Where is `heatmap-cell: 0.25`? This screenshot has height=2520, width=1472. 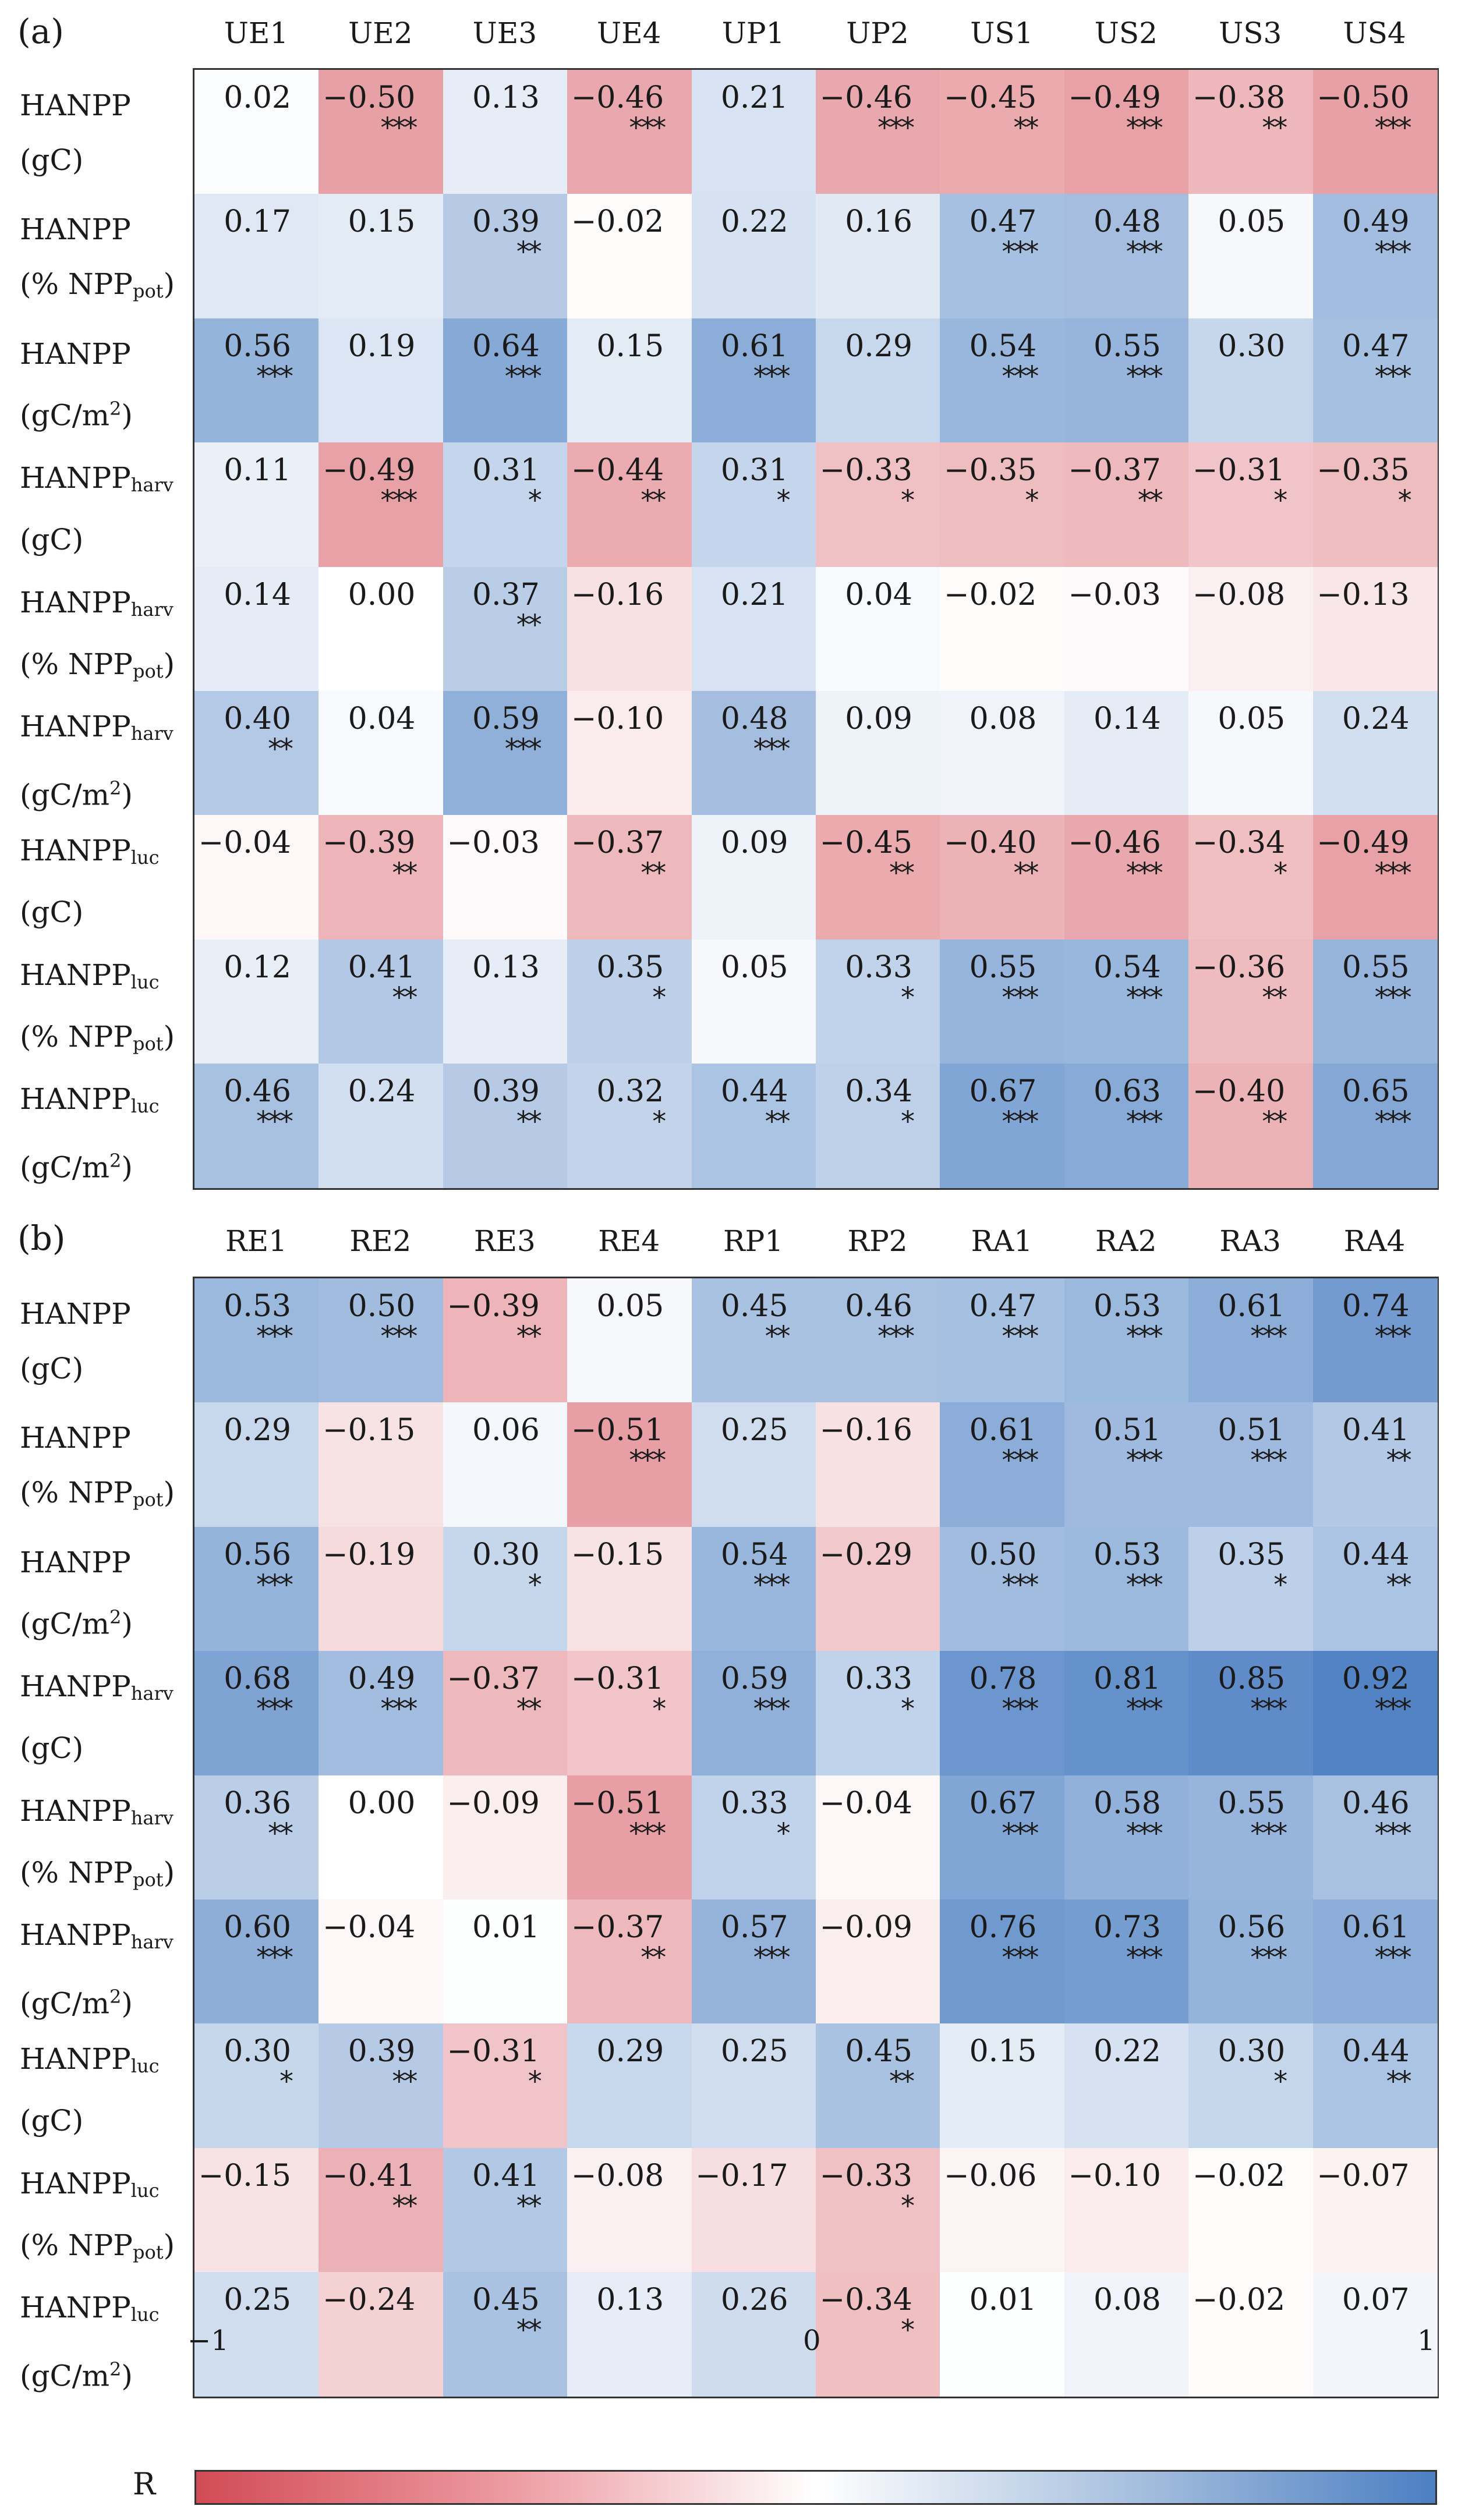 heatmap-cell: 0.25 is located at coordinates (256, 2334).